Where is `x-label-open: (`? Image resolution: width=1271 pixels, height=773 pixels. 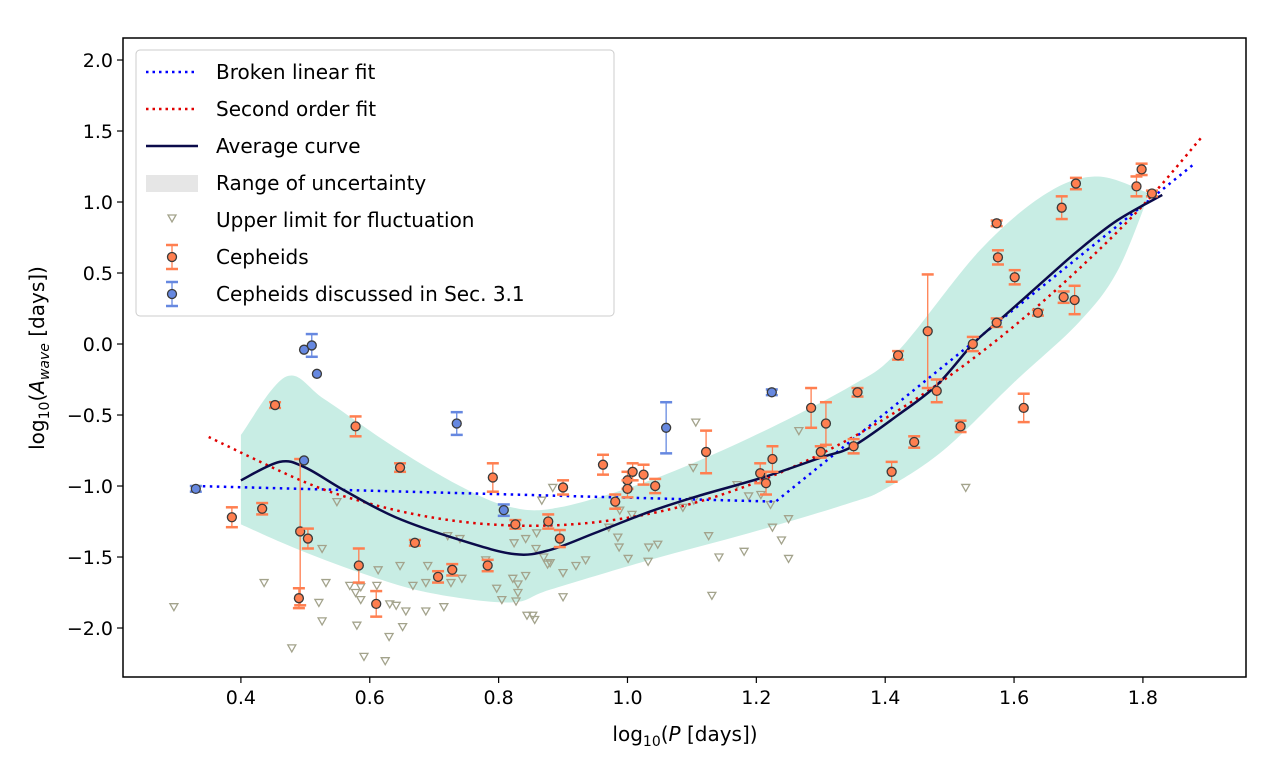
x-label-open: ( is located at coordinates (665, 734).